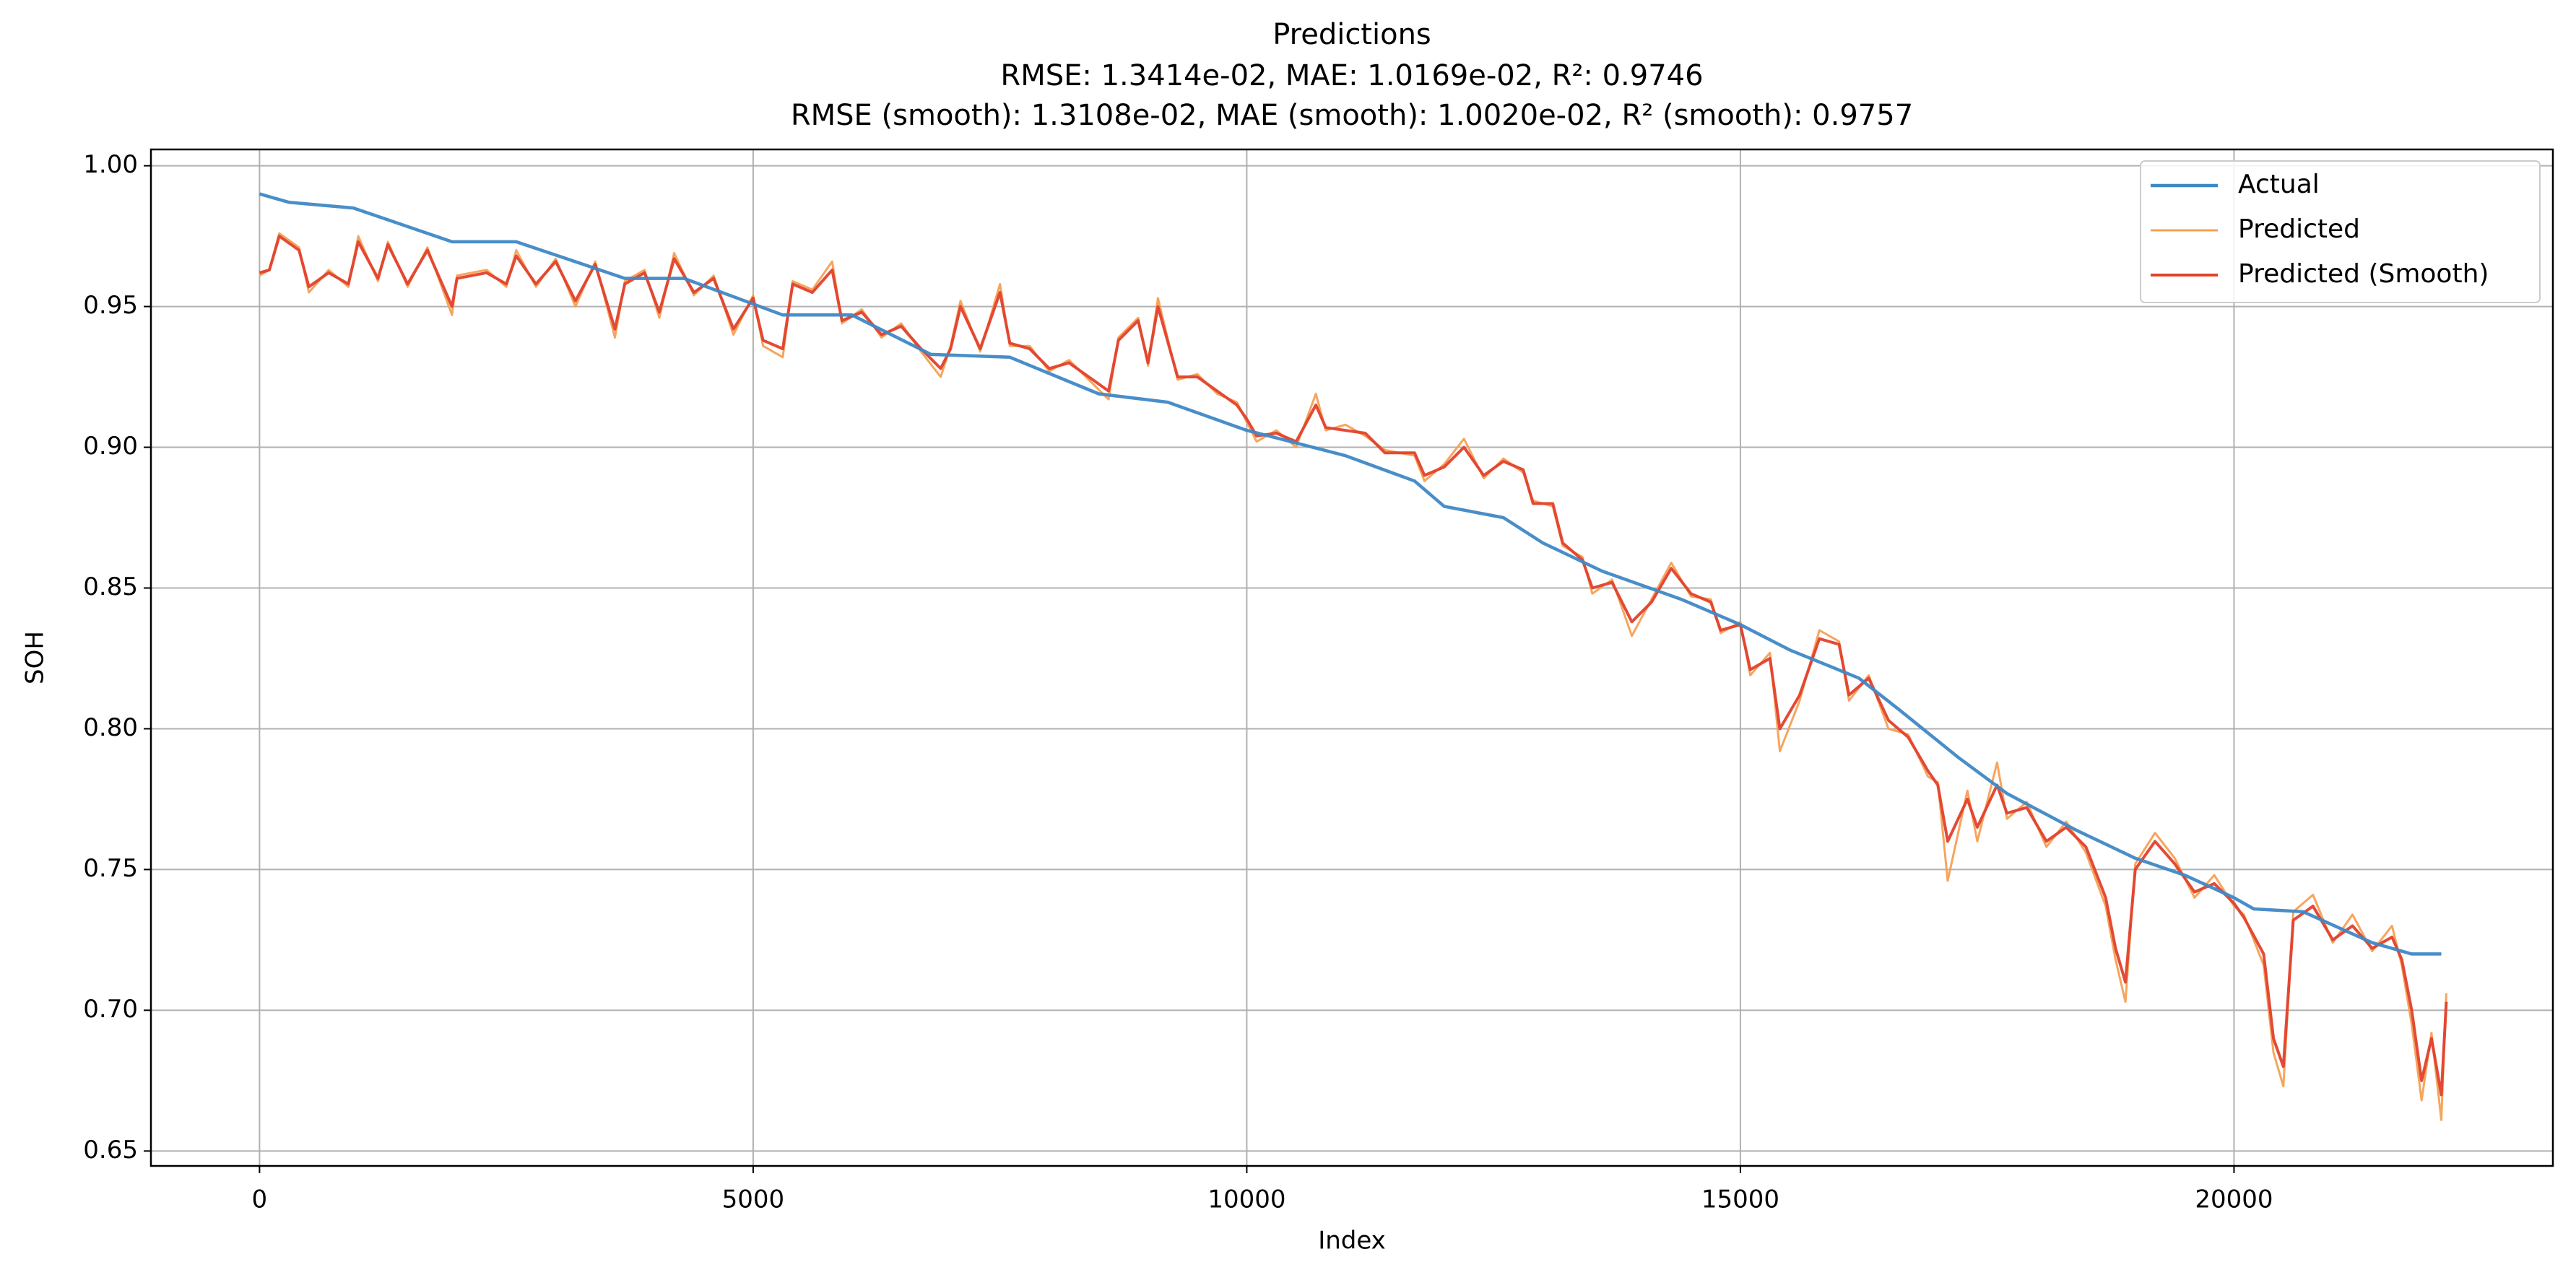  What do you see at coordinates (1740, 1199) in the screenshot?
I see `x-tick-label: 15000` at bounding box center [1740, 1199].